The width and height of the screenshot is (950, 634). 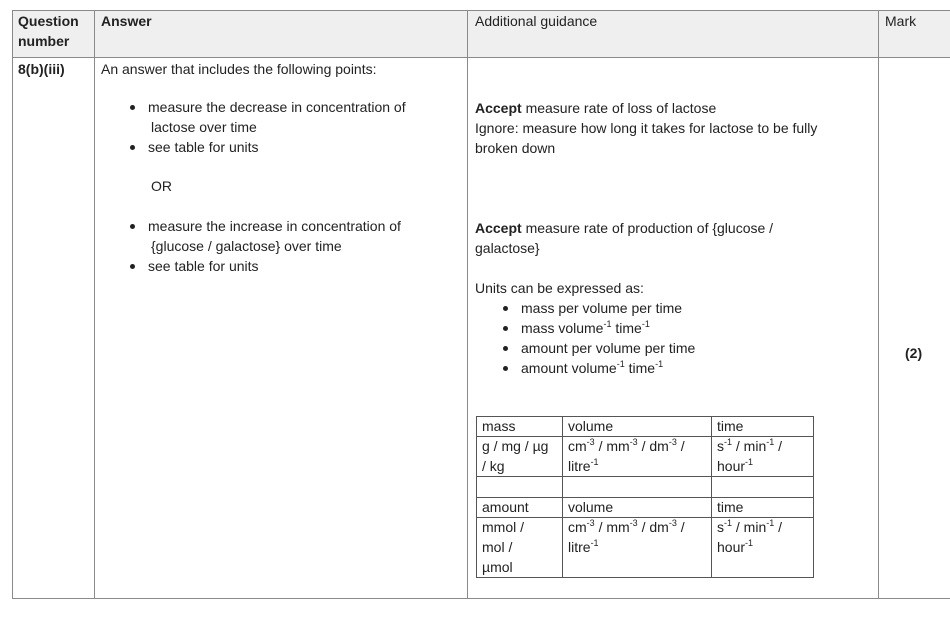 What do you see at coordinates (44, 41) in the screenshot?
I see `header-question-2: number` at bounding box center [44, 41].